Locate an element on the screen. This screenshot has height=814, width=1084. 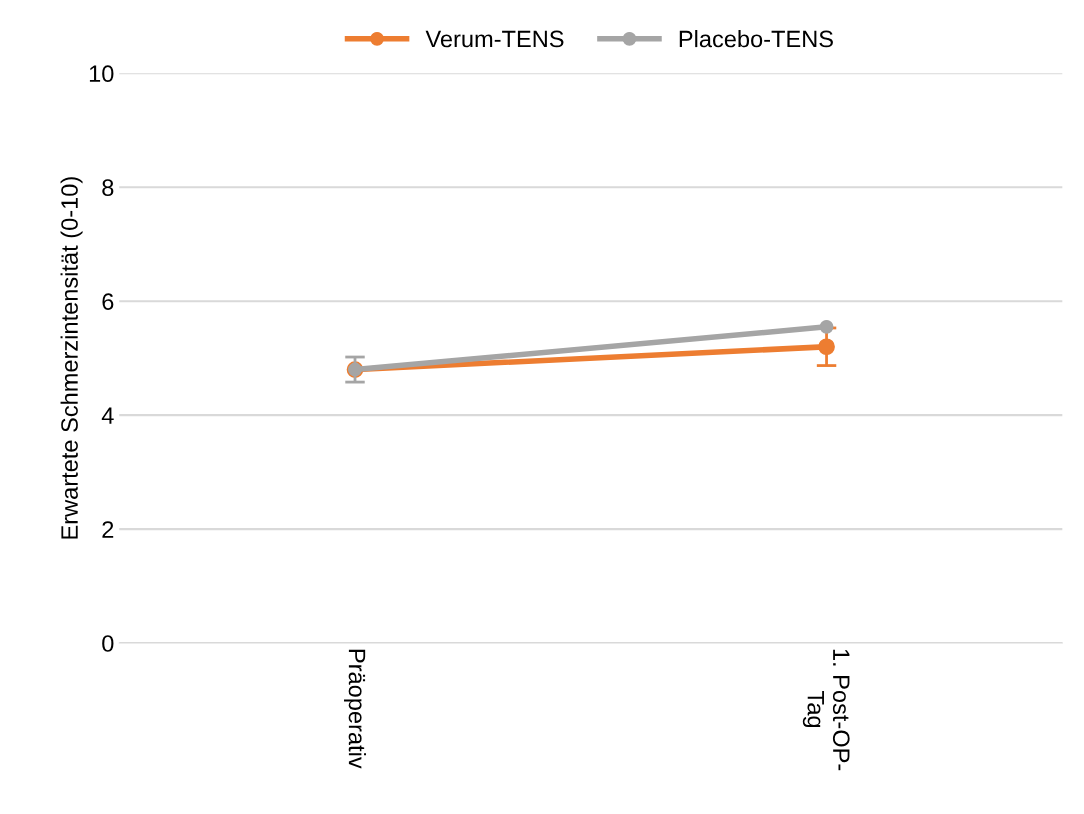
legend-label: Verum-TENS is located at coordinates (494, 39).